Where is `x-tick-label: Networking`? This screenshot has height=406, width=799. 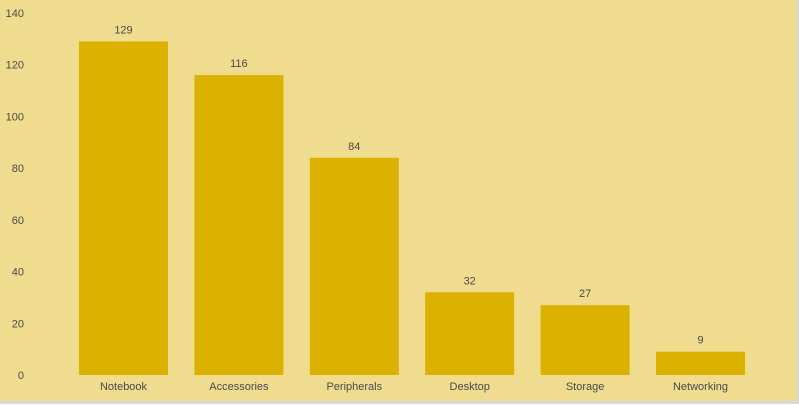 x-tick-label: Networking is located at coordinates (700, 387).